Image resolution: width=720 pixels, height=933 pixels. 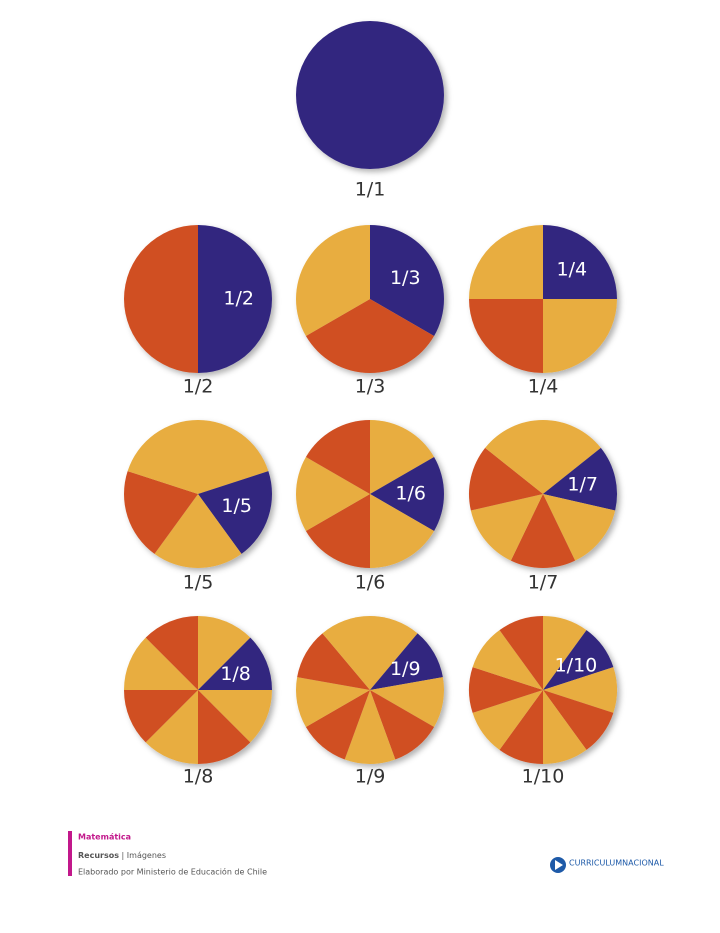 What do you see at coordinates (370, 583) in the screenshot?
I see `circle-label: 1/6` at bounding box center [370, 583].